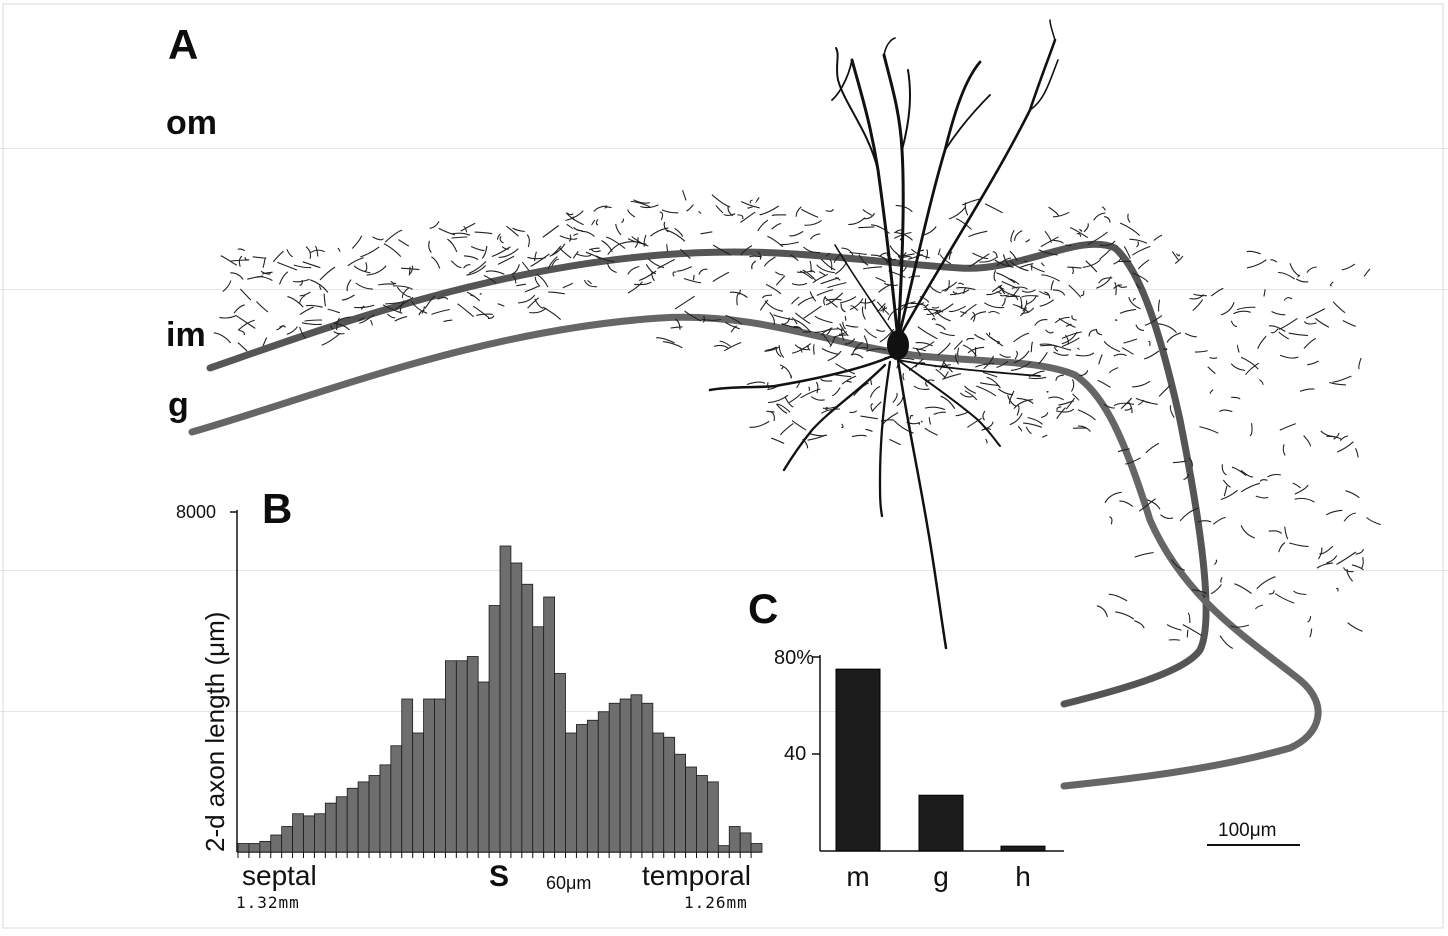  What do you see at coordinates (724, 148) in the screenshot?
I see `scan-line` at bounding box center [724, 148].